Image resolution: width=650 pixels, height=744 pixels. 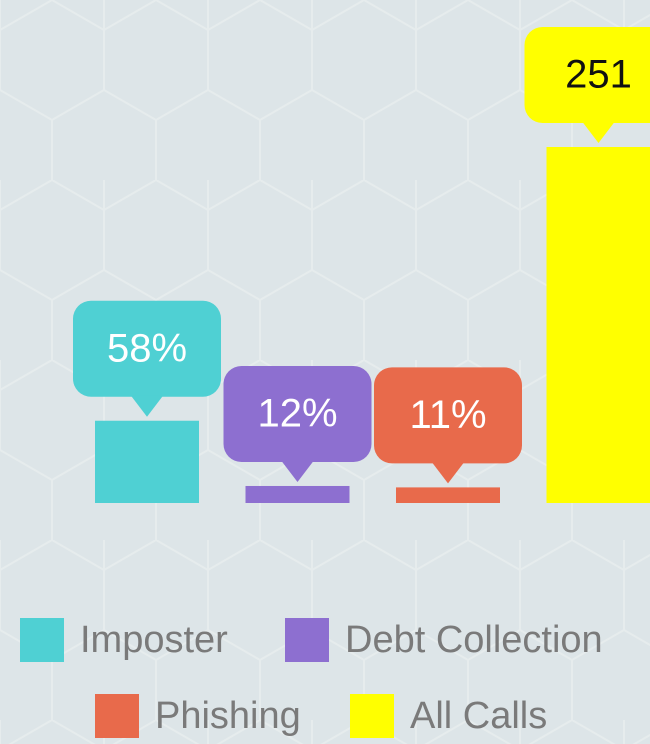 I want to click on legend-label: Debt Collection, so click(x=474, y=640).